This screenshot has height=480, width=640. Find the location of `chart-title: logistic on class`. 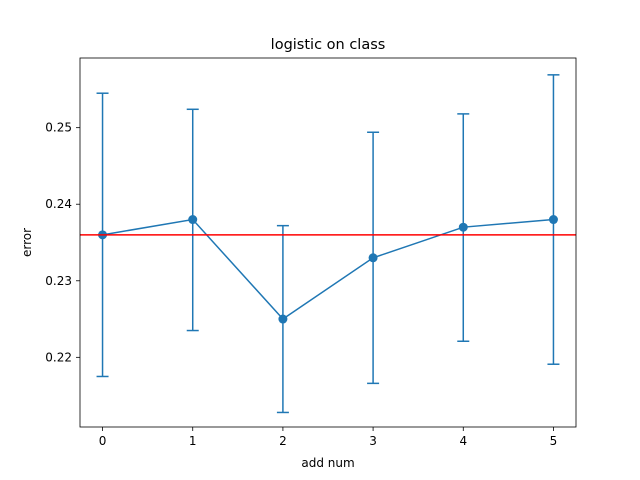

chart-title: logistic on class is located at coordinates (328, 45).